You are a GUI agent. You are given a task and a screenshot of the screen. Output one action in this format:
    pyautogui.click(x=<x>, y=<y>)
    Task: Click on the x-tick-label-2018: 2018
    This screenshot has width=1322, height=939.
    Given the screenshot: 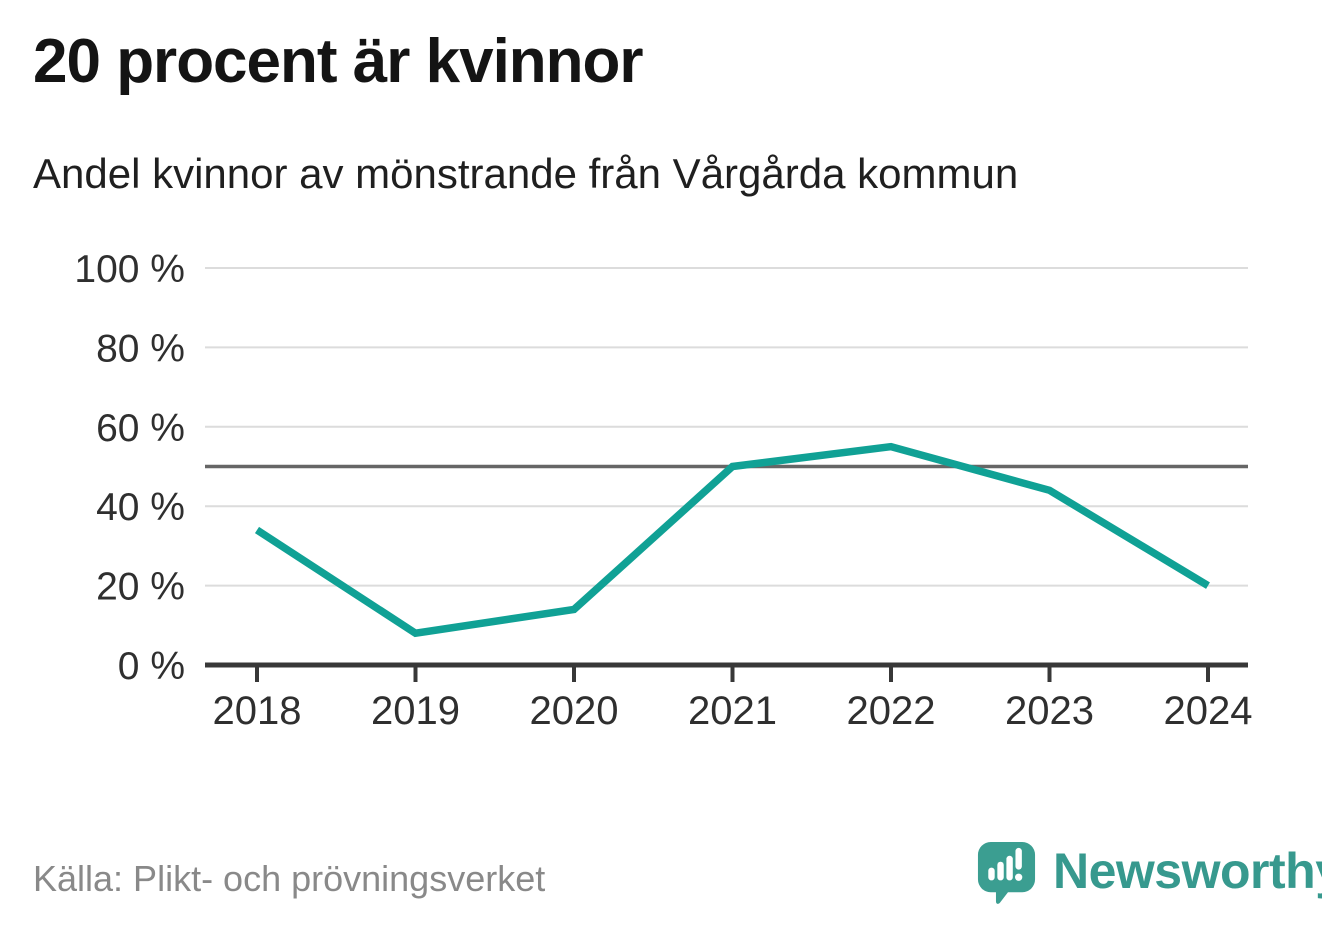 What is the action you would take?
    pyautogui.click(x=257, y=711)
    